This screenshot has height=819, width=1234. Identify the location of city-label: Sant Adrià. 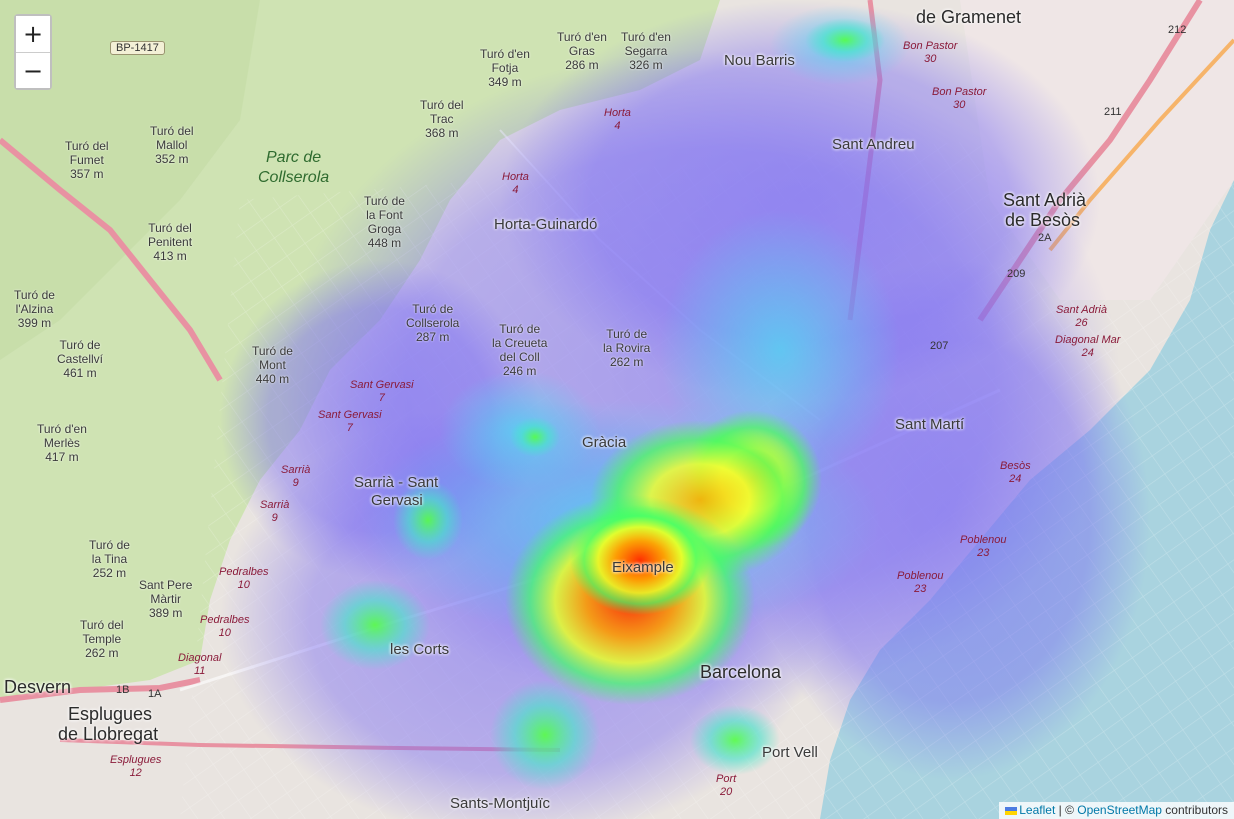
(1045, 200).